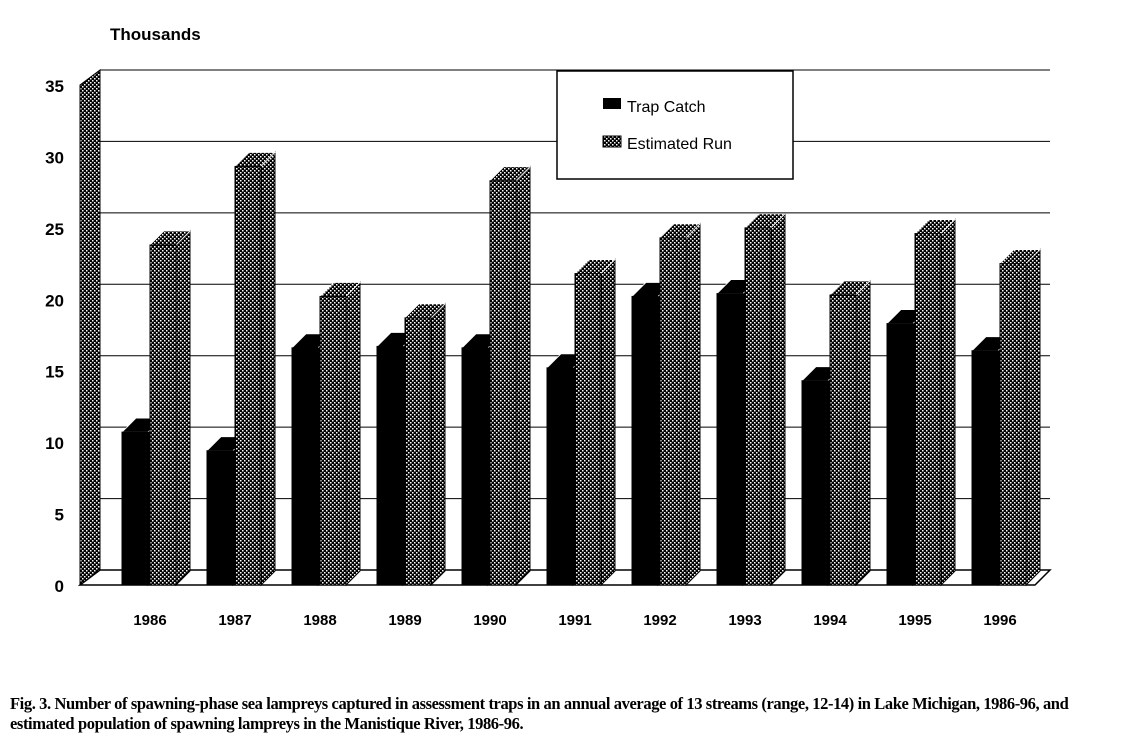  I want to click on x-tick-label: 1993, so click(744, 620).